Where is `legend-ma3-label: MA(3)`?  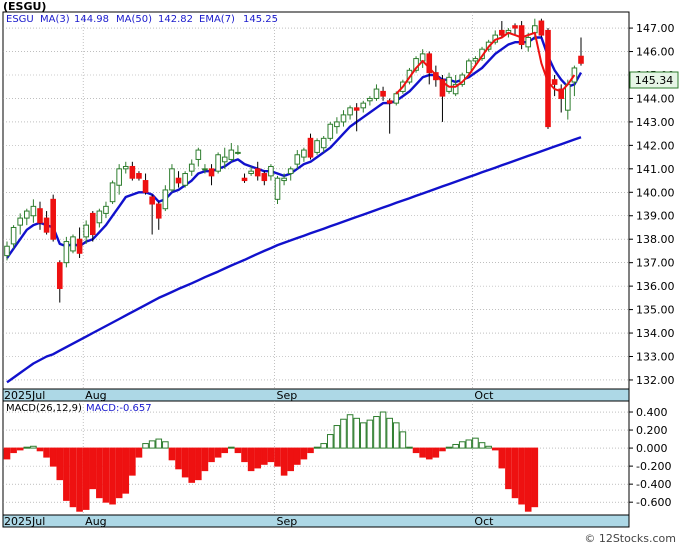 legend-ma3-label: MA(3) is located at coordinates (55, 19).